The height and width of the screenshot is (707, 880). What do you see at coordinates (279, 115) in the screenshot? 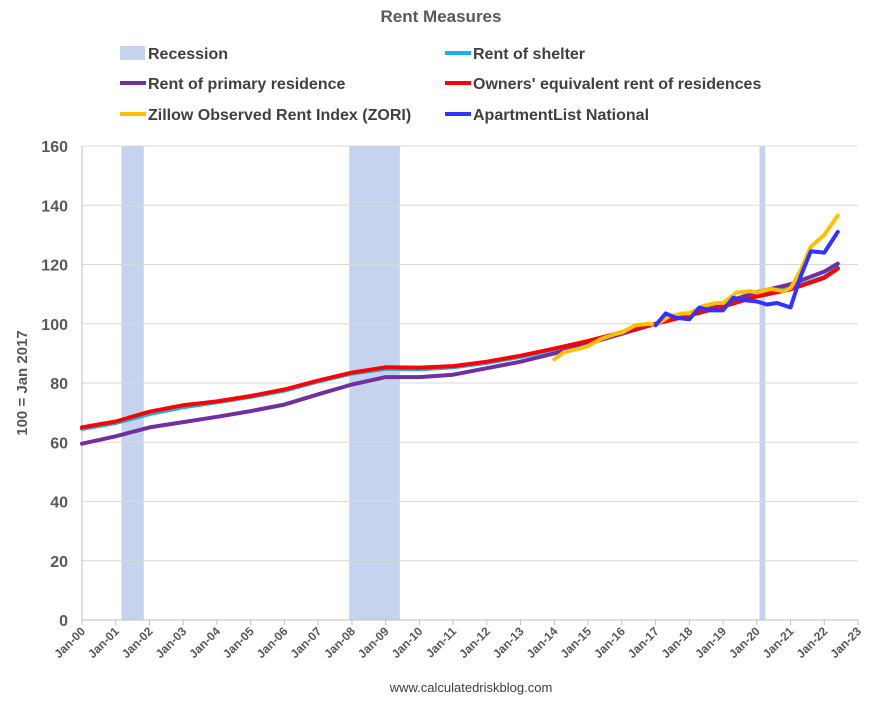
I see `legend-label: Zillow Observed Rent Index (ZORI)` at bounding box center [279, 115].